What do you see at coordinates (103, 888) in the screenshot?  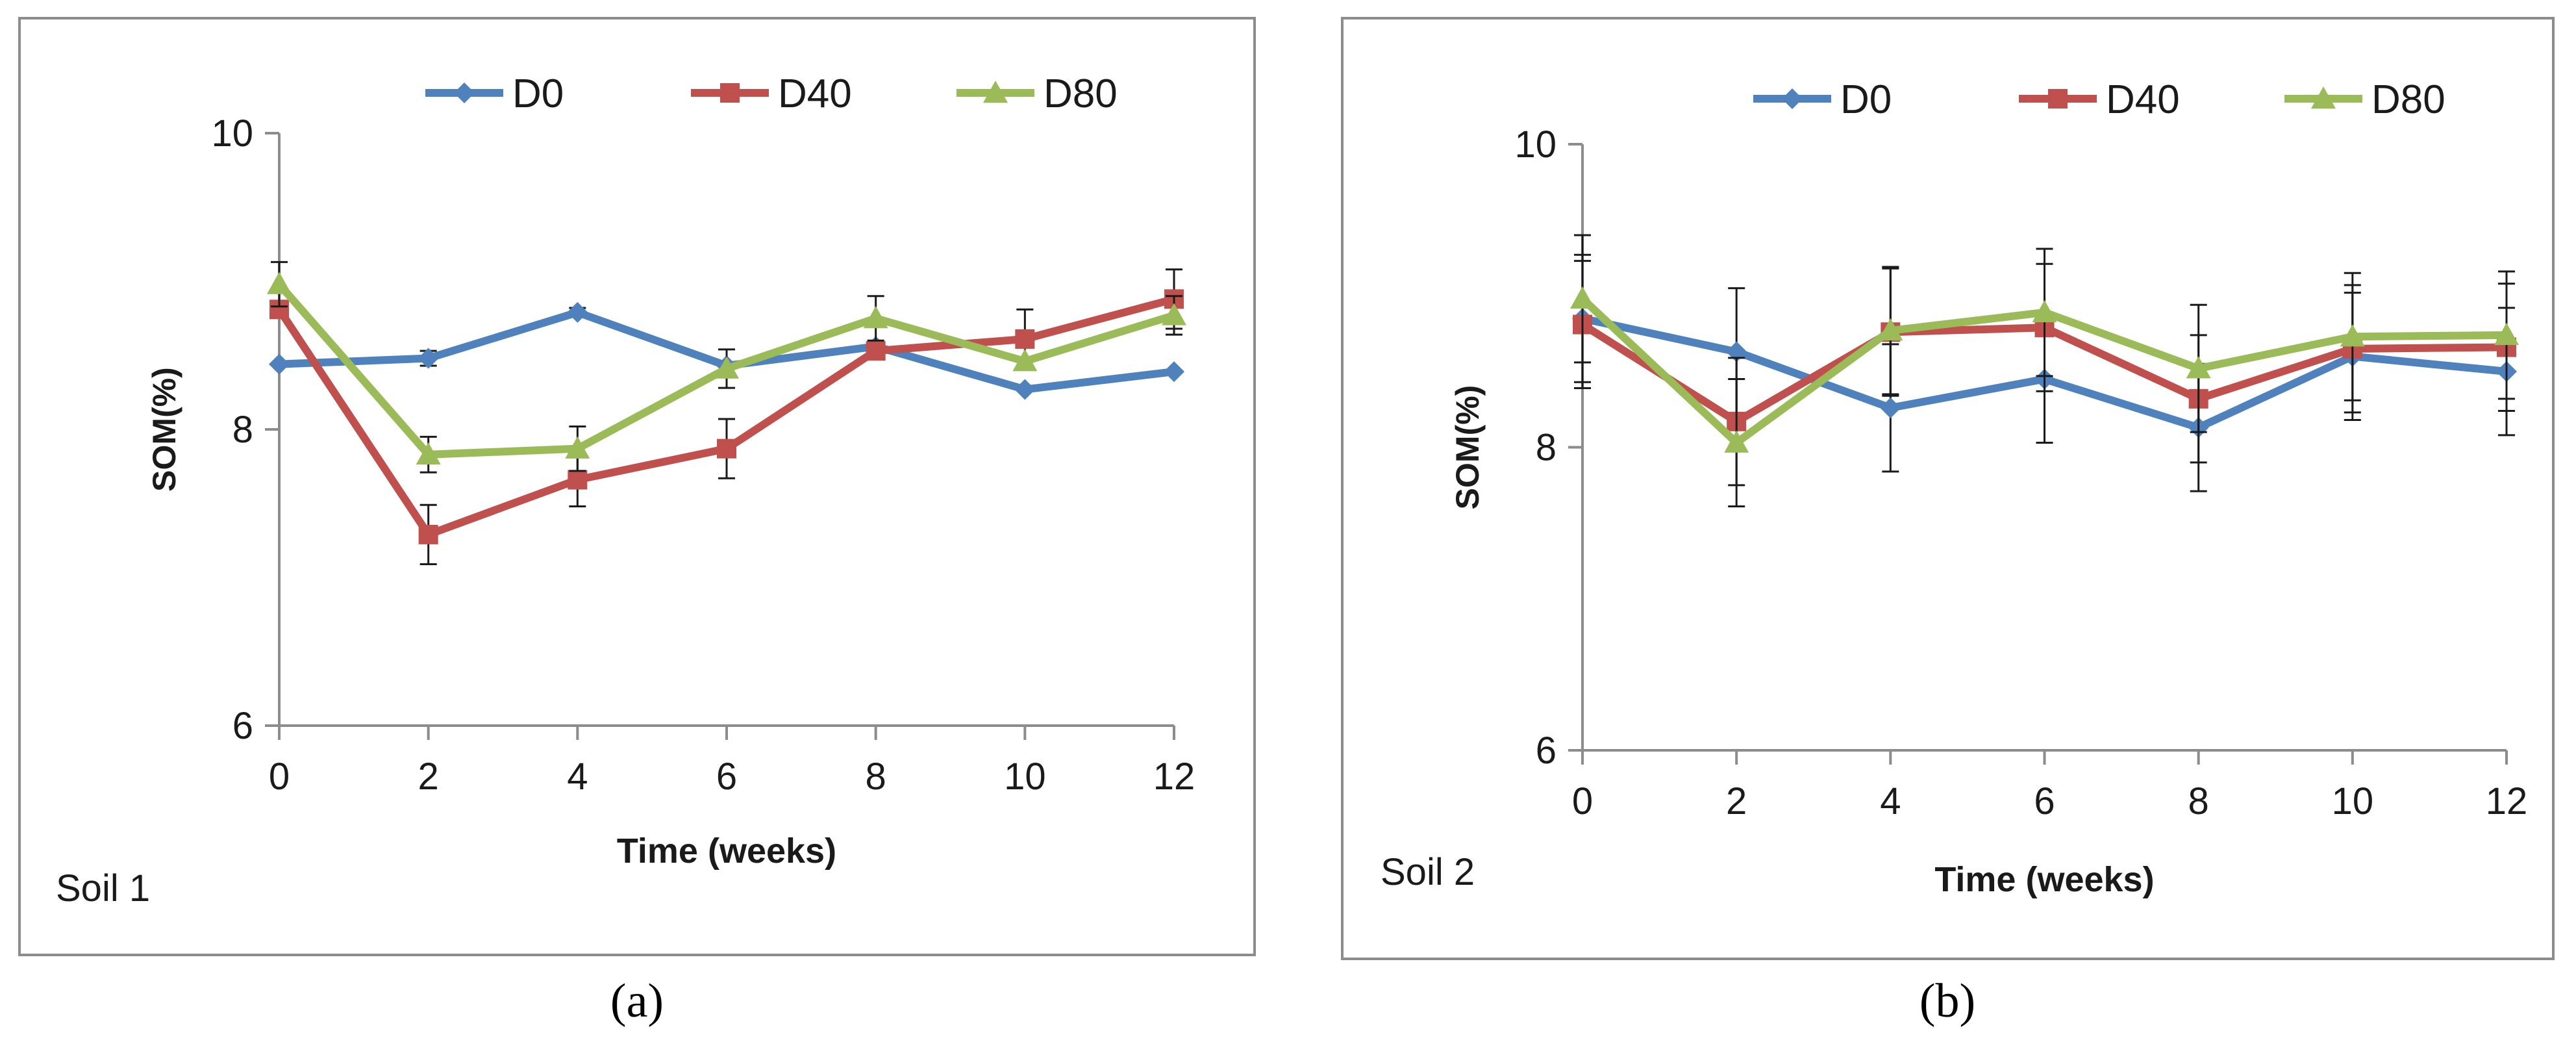 I see `panel-label: Soil 1` at bounding box center [103, 888].